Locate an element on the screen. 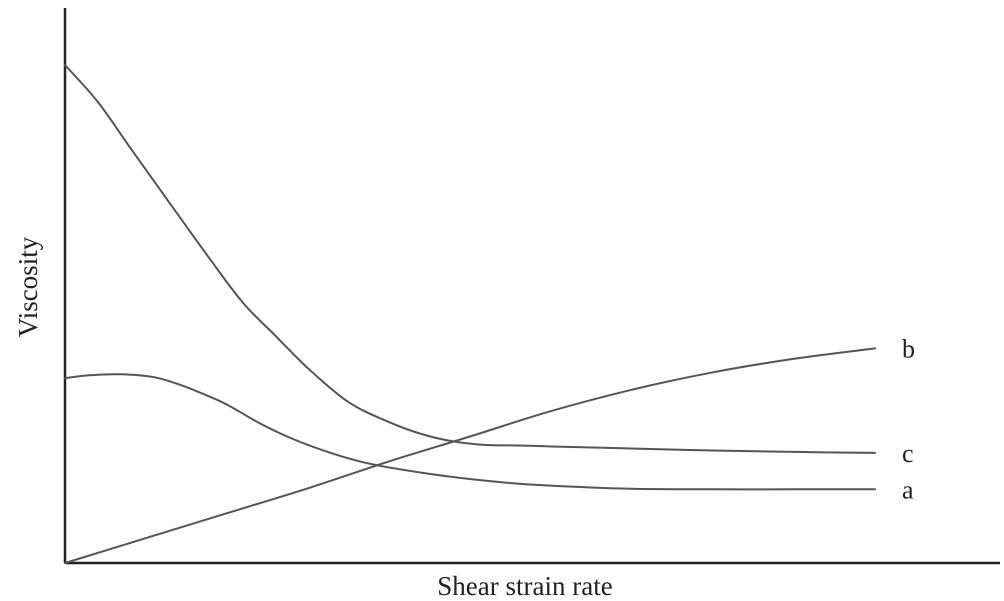 Image resolution: width=1004 pixels, height=601 pixels. series-label-c: c is located at coordinates (908, 453).